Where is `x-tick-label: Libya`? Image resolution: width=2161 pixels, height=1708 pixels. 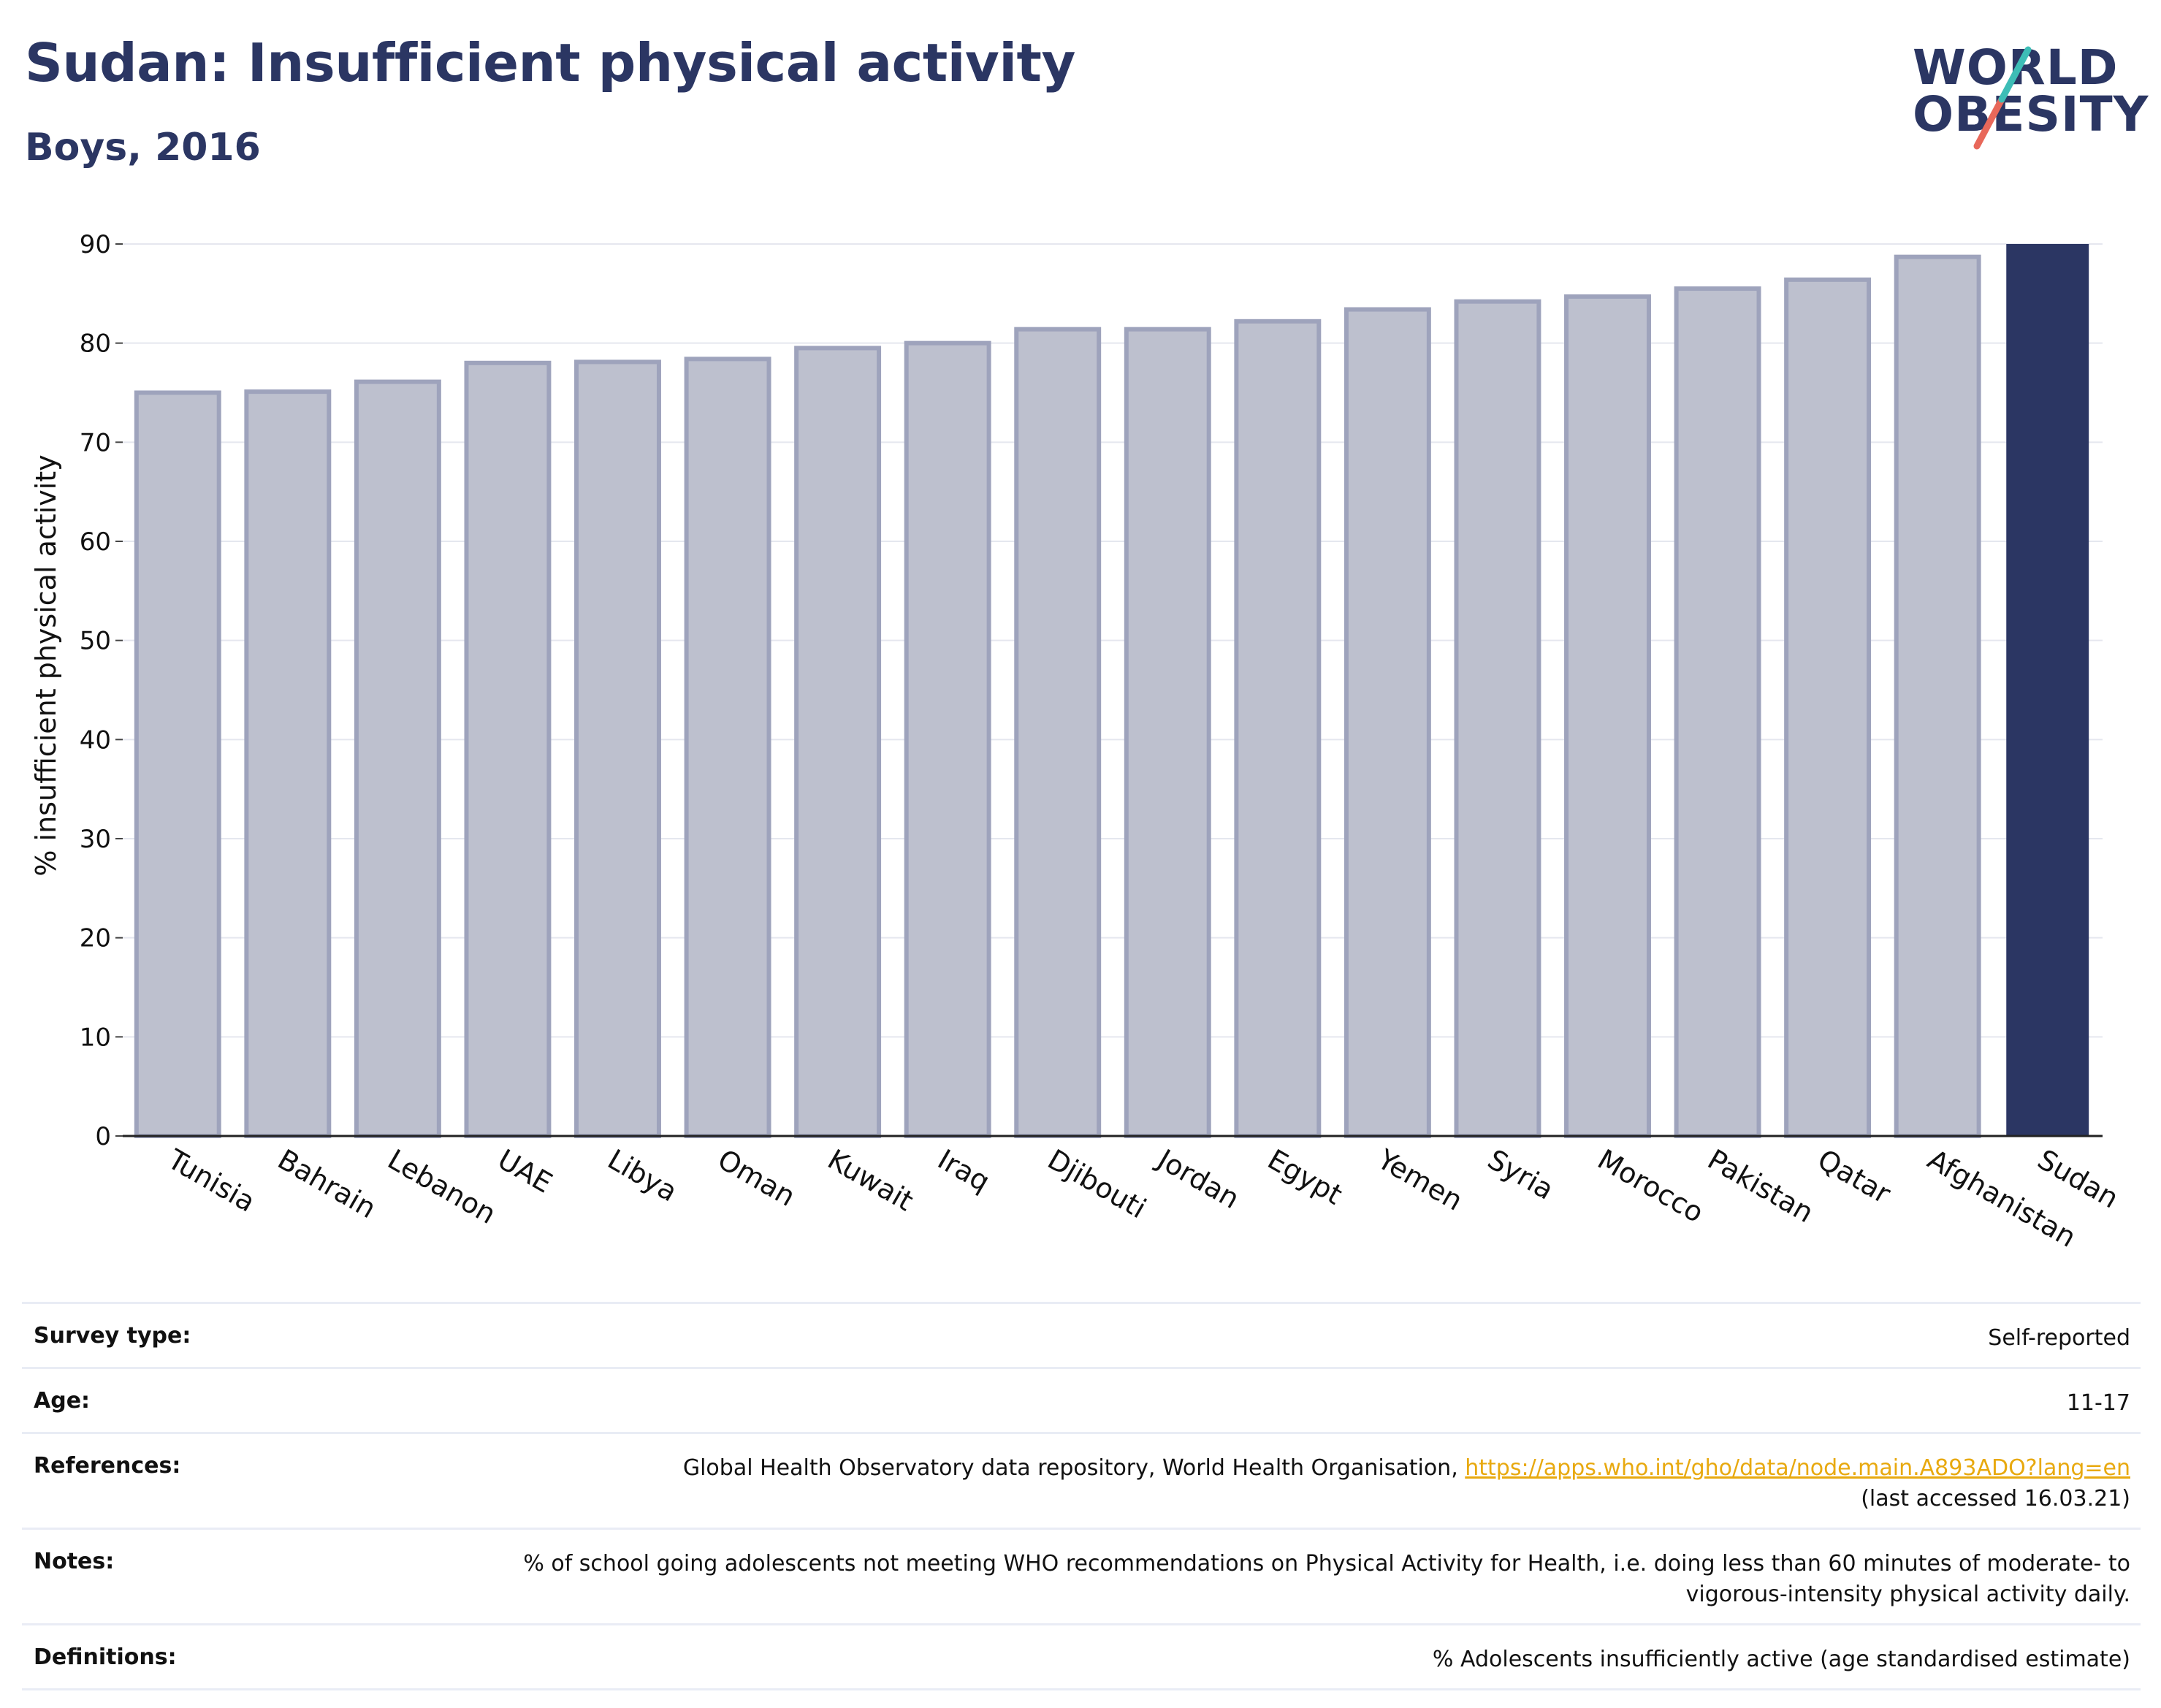
x-tick-label: Libya is located at coordinates (643, 1175).